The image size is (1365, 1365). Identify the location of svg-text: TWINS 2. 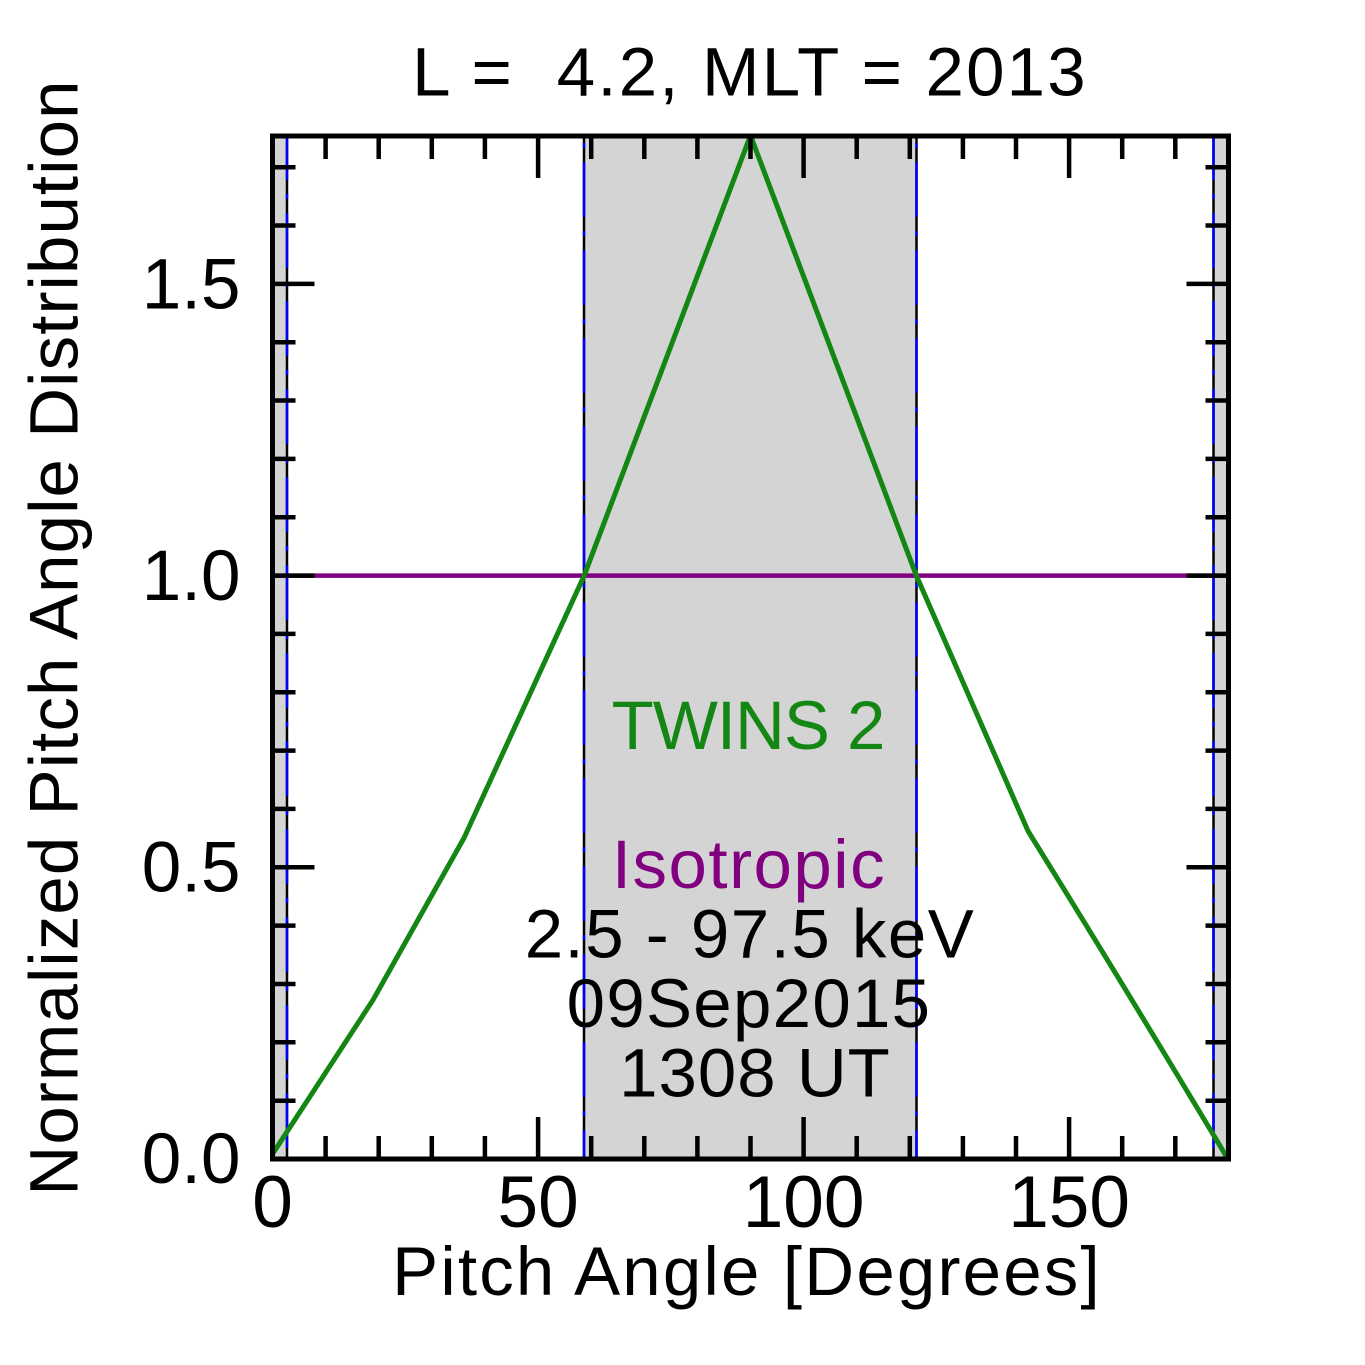
(748, 725).